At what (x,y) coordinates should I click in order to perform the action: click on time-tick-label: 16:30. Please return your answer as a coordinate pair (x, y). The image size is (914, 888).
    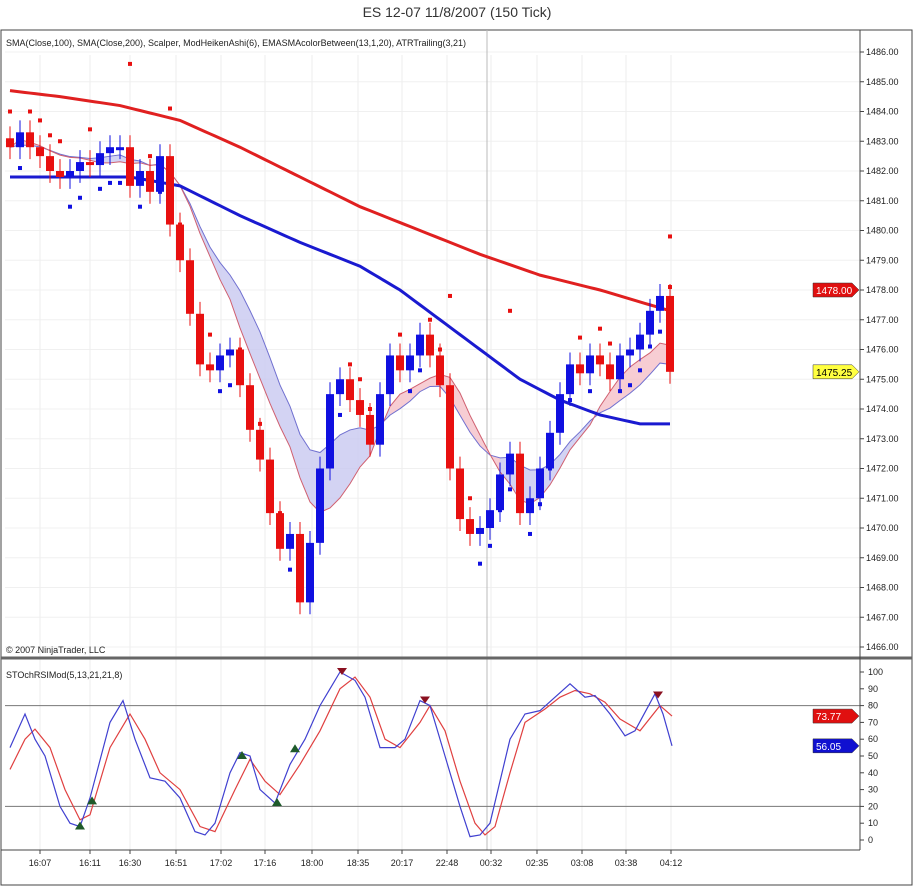
    Looking at the image, I should click on (130, 863).